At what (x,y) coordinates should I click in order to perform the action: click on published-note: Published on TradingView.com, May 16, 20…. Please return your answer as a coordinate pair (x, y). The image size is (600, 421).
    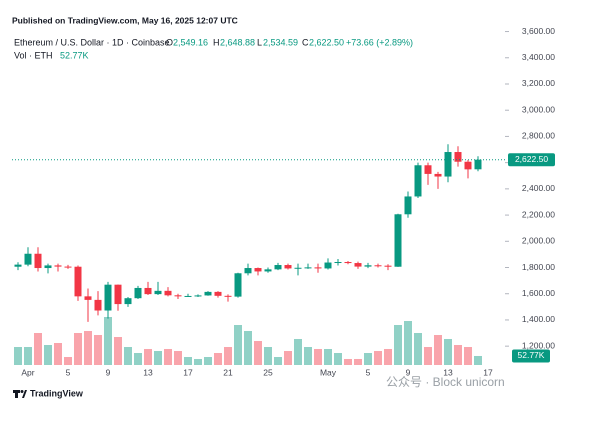
    Looking at the image, I should click on (125, 20).